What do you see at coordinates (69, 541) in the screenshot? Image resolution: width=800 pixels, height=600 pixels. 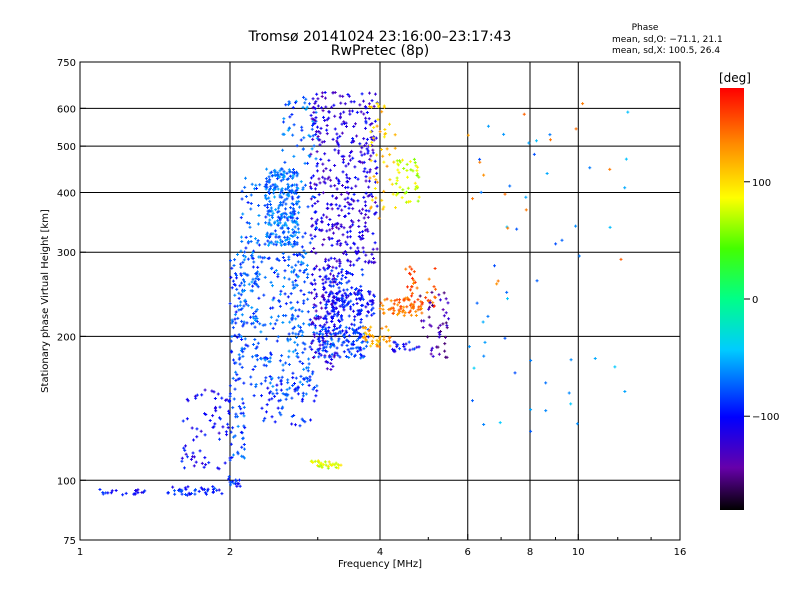 I see `y-tick-label: 75` at bounding box center [69, 541].